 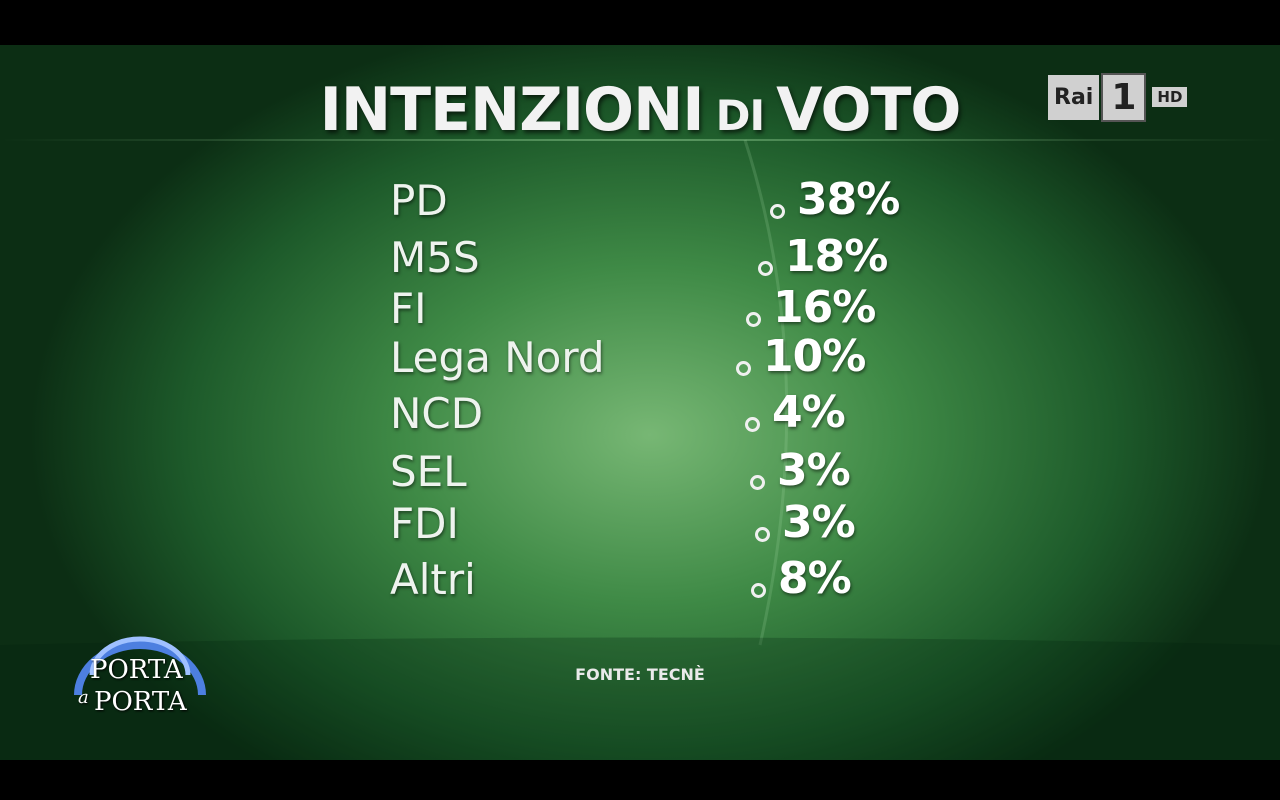 I want to click on curve, so click(x=766, y=392).